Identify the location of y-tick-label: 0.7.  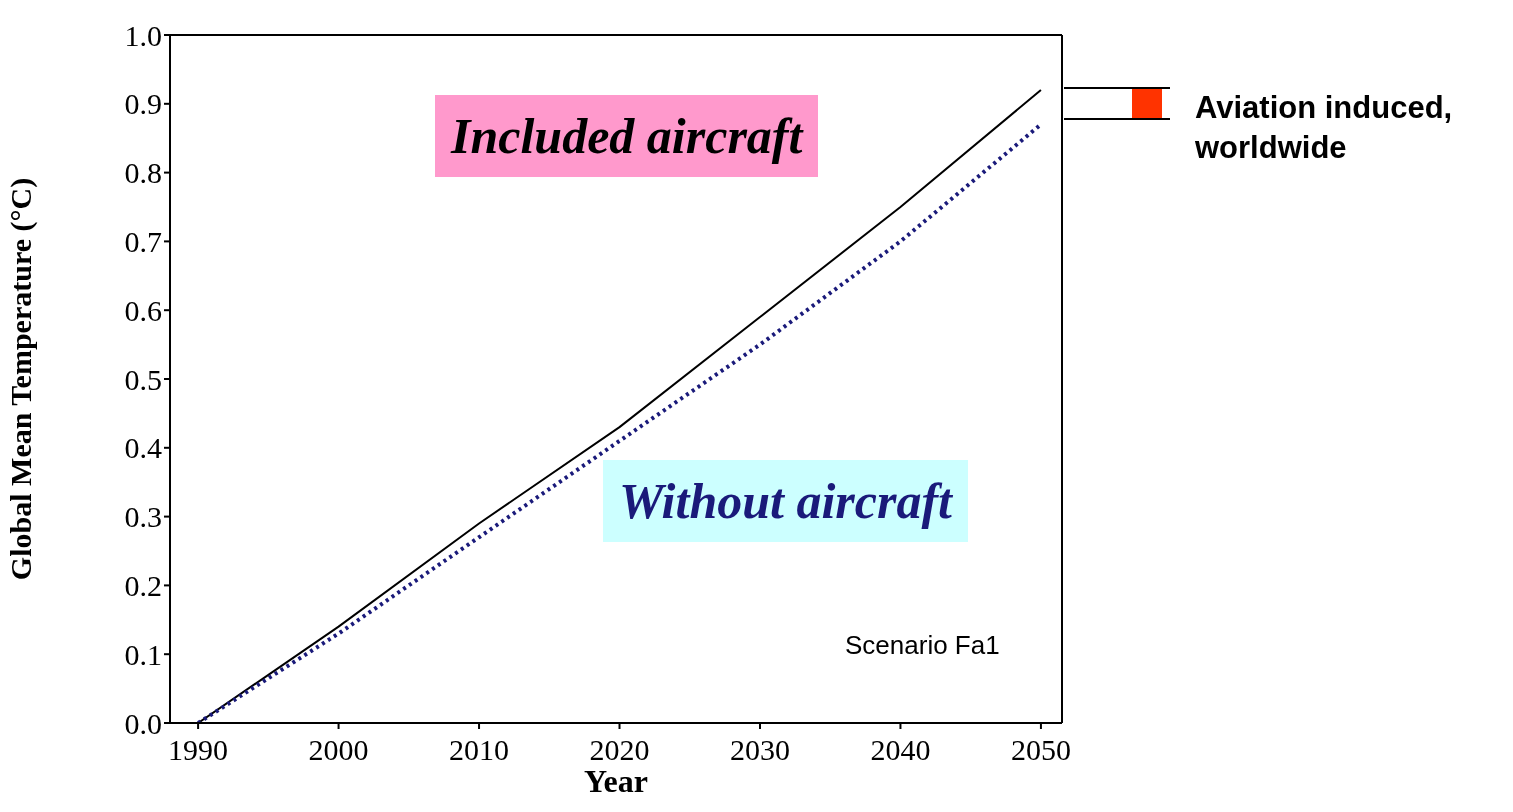
(143, 242).